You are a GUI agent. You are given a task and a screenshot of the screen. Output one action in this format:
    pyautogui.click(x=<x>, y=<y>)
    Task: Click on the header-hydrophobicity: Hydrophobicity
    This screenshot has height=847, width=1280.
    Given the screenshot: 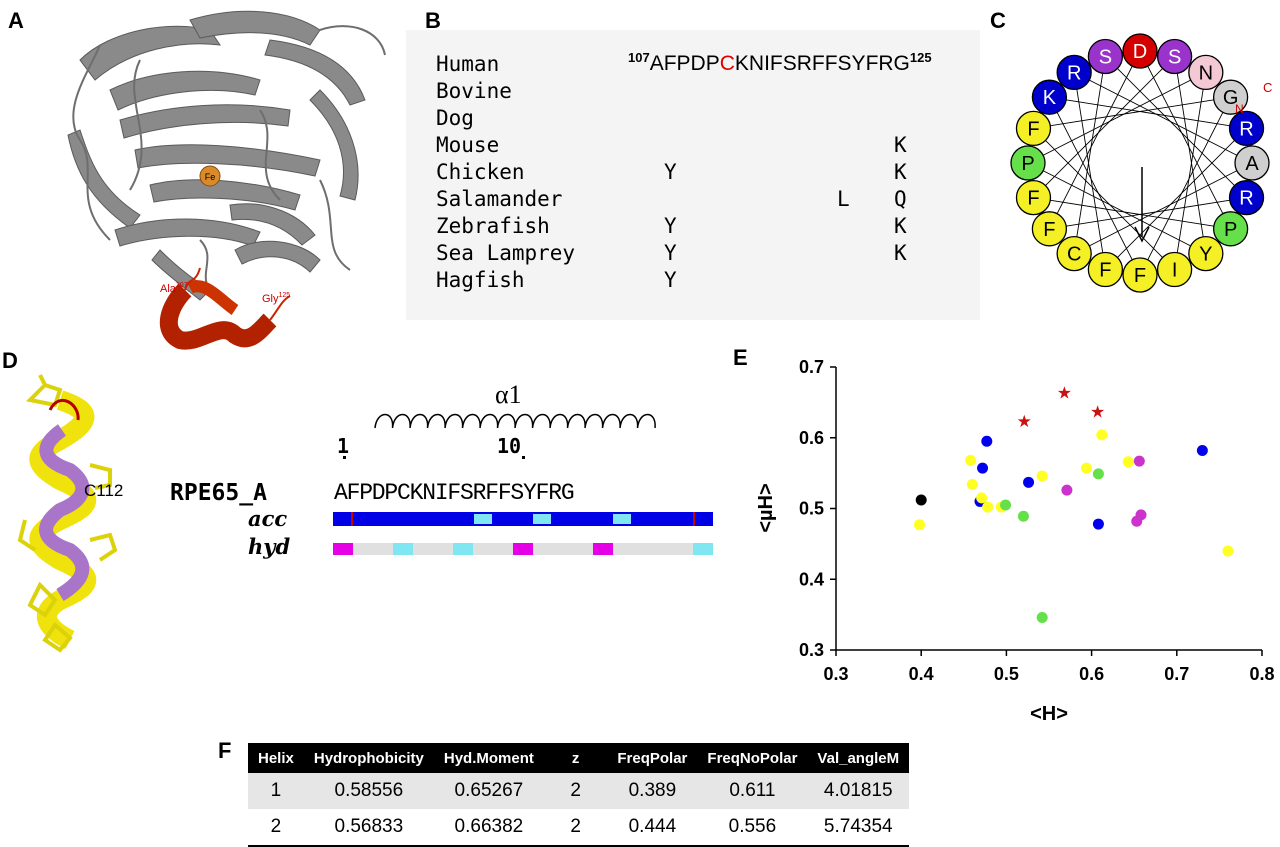 What is the action you would take?
    pyautogui.click(x=368, y=758)
    